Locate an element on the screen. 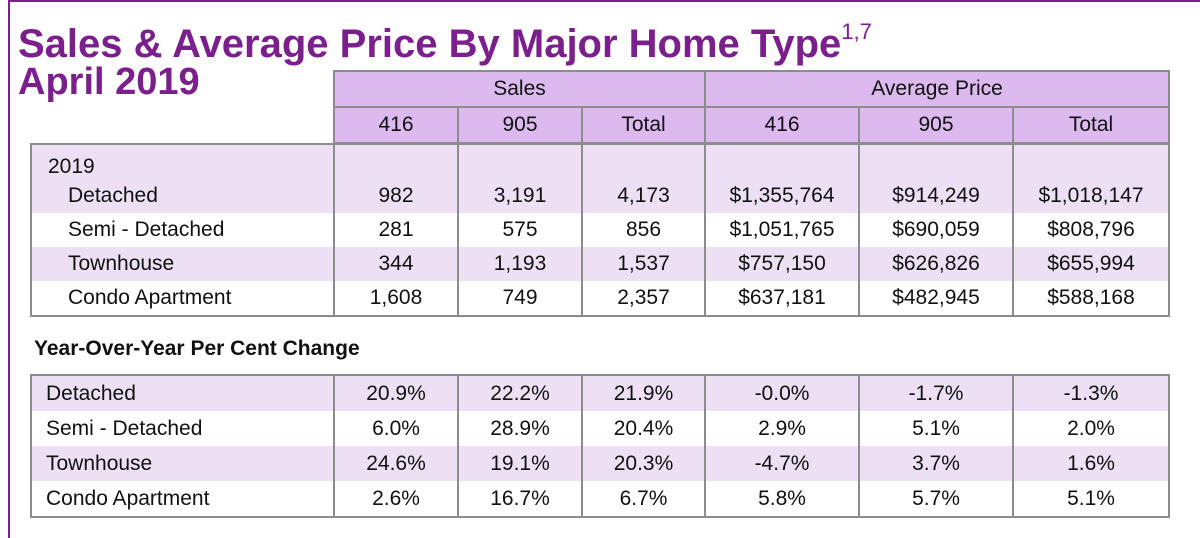 The image size is (1200, 538). header-group-row: Sales Average Price is located at coordinates (751, 89).